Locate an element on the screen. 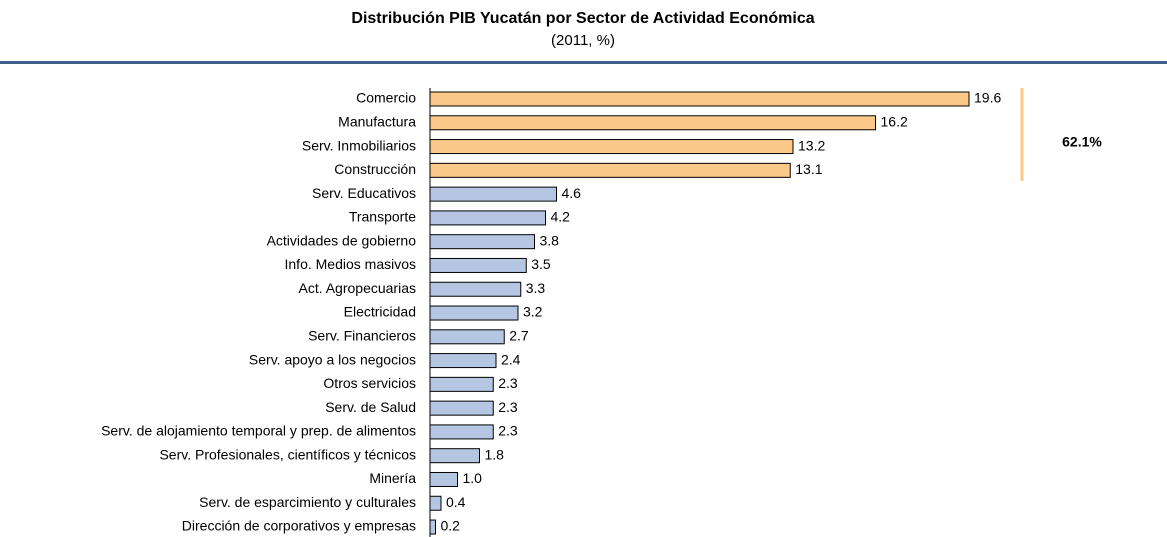 Image resolution: width=1167 pixels, height=537 pixels. data-label: 2.7 is located at coordinates (519, 336).